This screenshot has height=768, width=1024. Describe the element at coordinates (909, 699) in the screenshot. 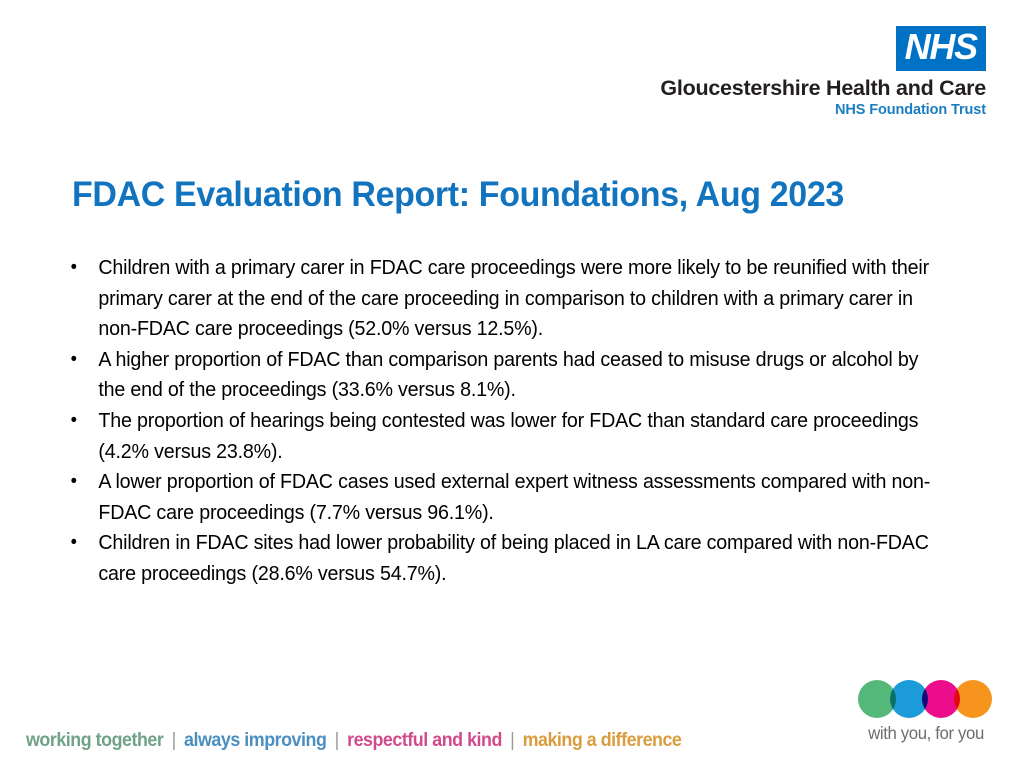

I see `circle-blue-icon` at that location.